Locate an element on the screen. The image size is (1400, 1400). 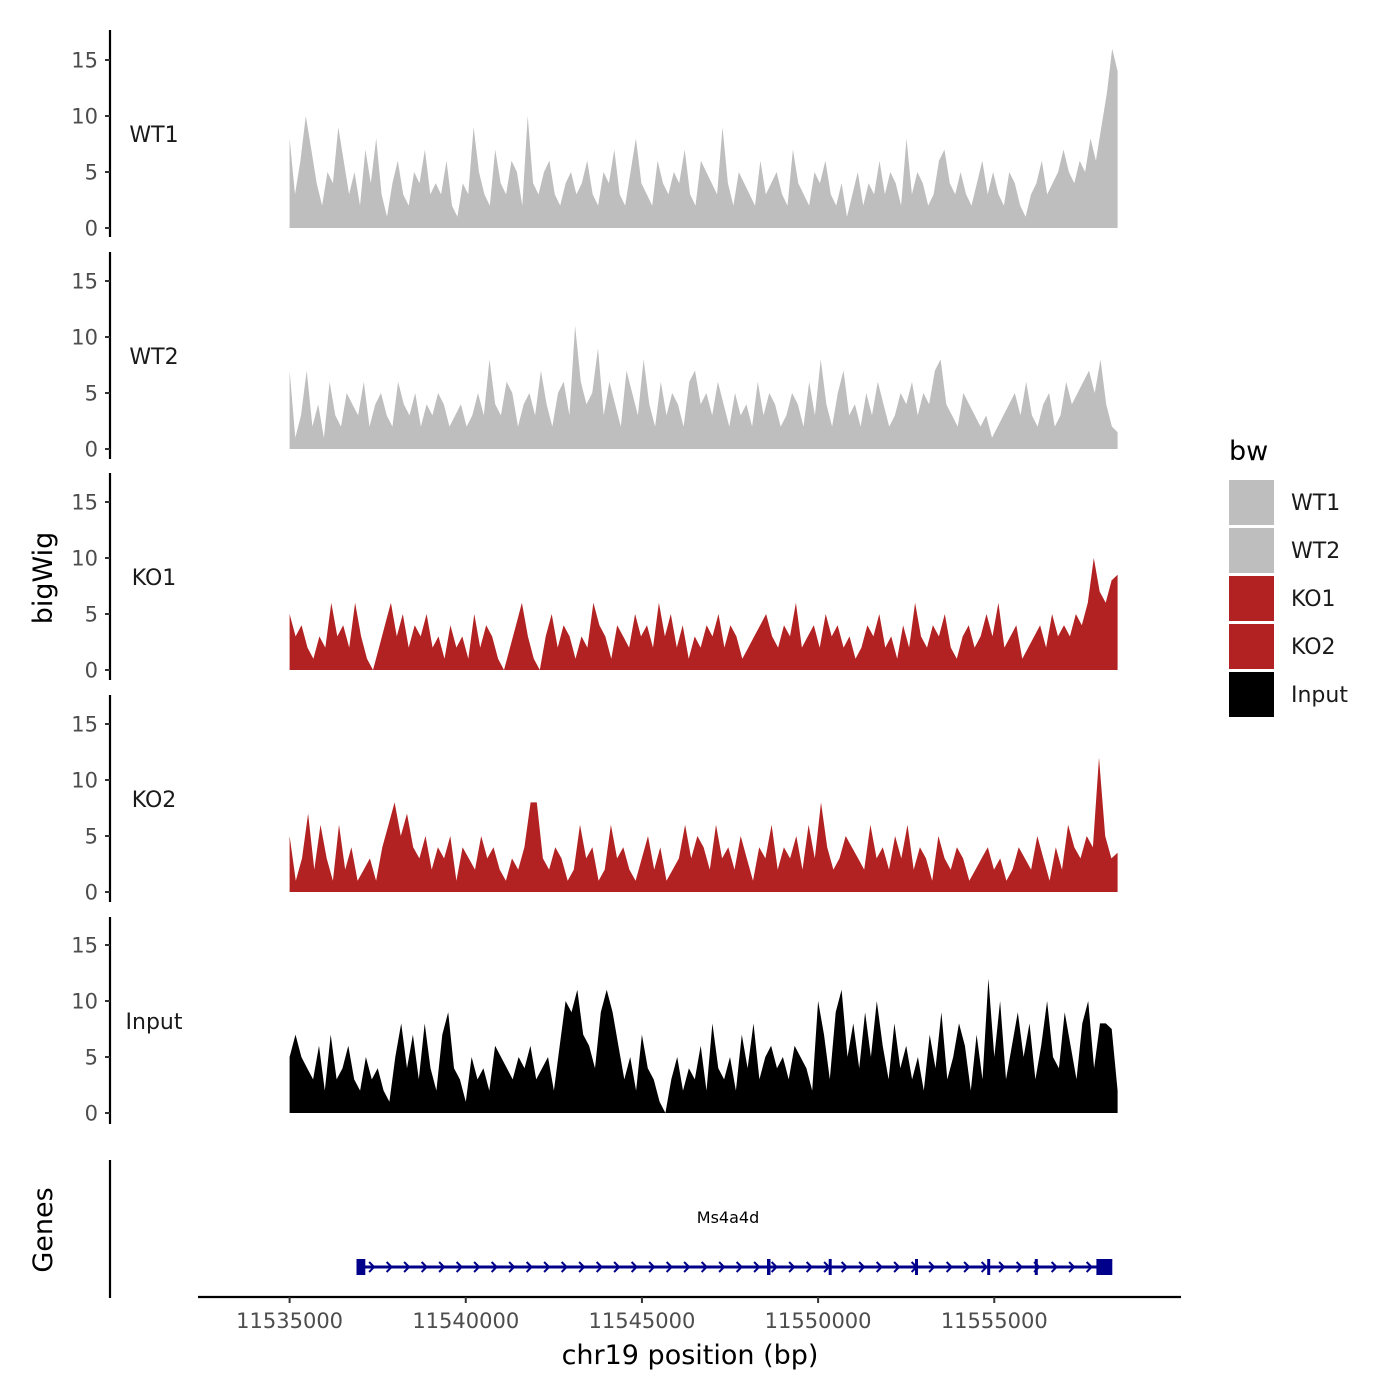
genes-axis-title: Genes is located at coordinates (43, 1229).